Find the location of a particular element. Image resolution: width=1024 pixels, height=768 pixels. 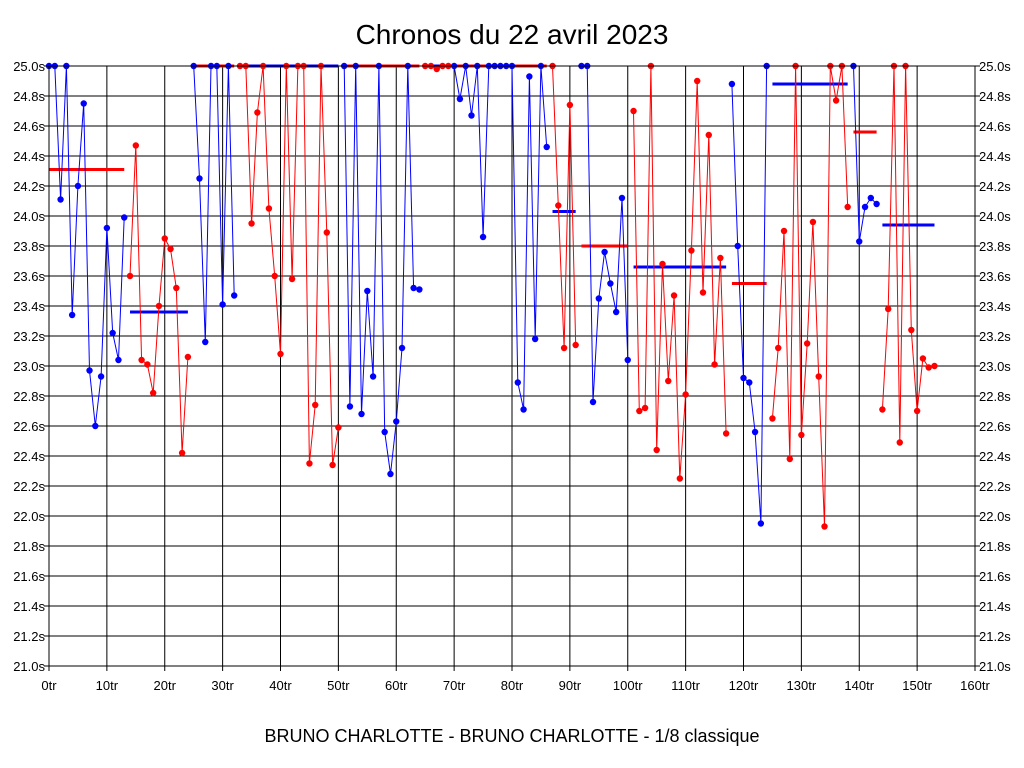

y-tick-label-left: 24.2s is located at coordinates (29, 186).